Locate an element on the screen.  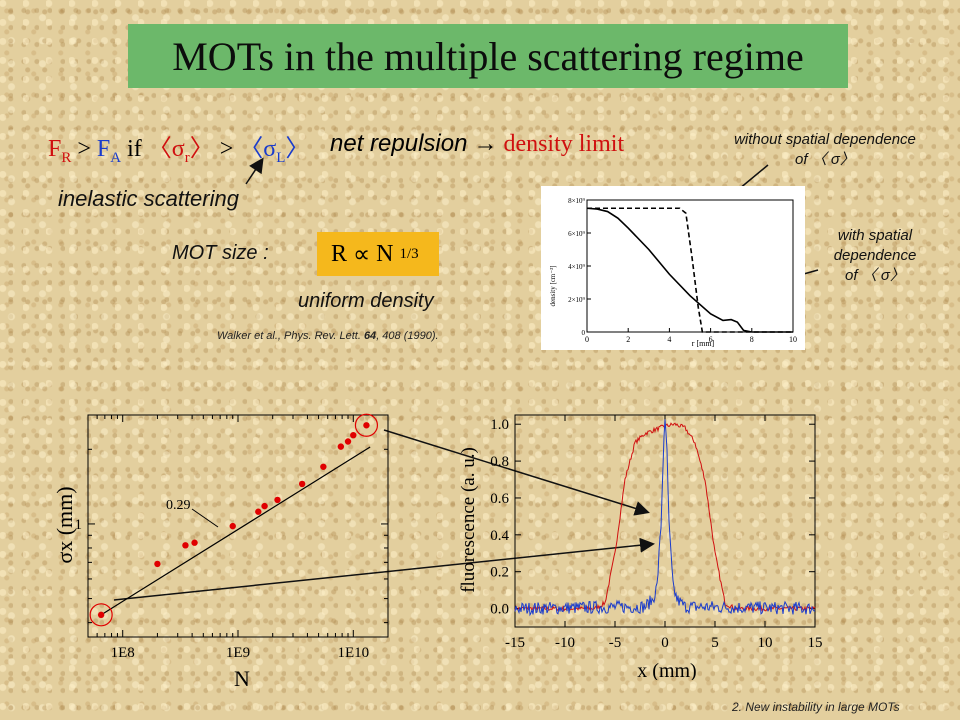
force-inequality: FR > FA if 〈σr〉 > 〈σL〉 is located at coordinates (178, 147).